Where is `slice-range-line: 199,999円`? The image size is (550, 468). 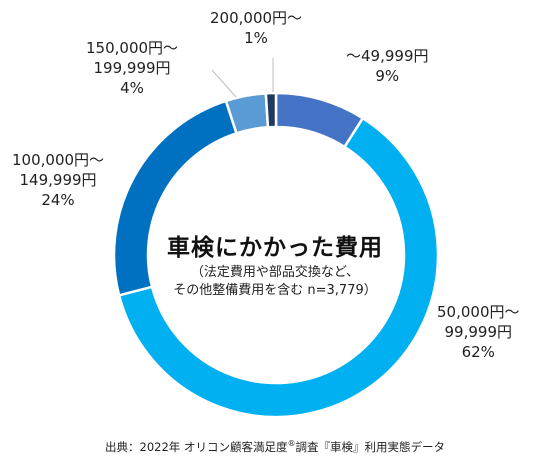 slice-range-line: 199,999円 is located at coordinates (132, 68).